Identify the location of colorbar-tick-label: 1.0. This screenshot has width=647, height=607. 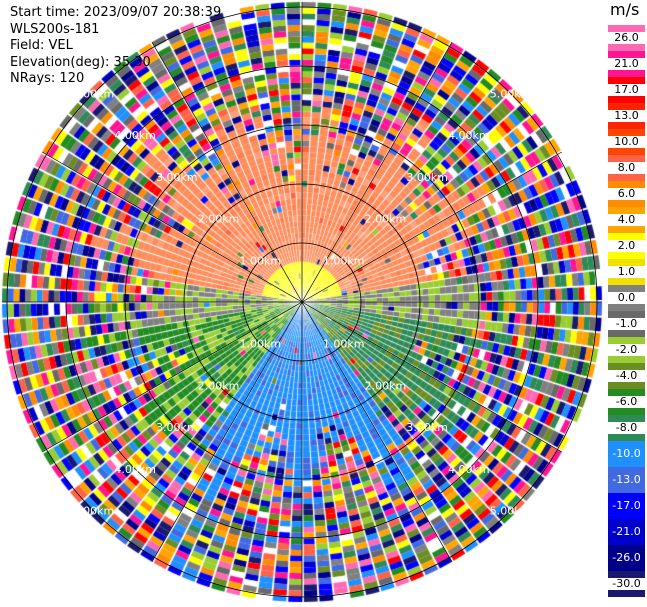
(626, 272).